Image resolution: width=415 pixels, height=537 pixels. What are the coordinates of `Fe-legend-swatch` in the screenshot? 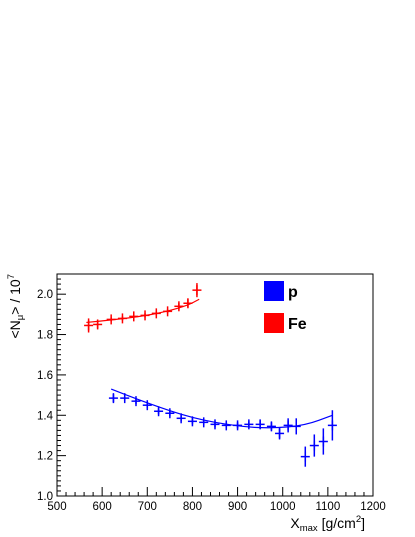 It's located at (274, 323).